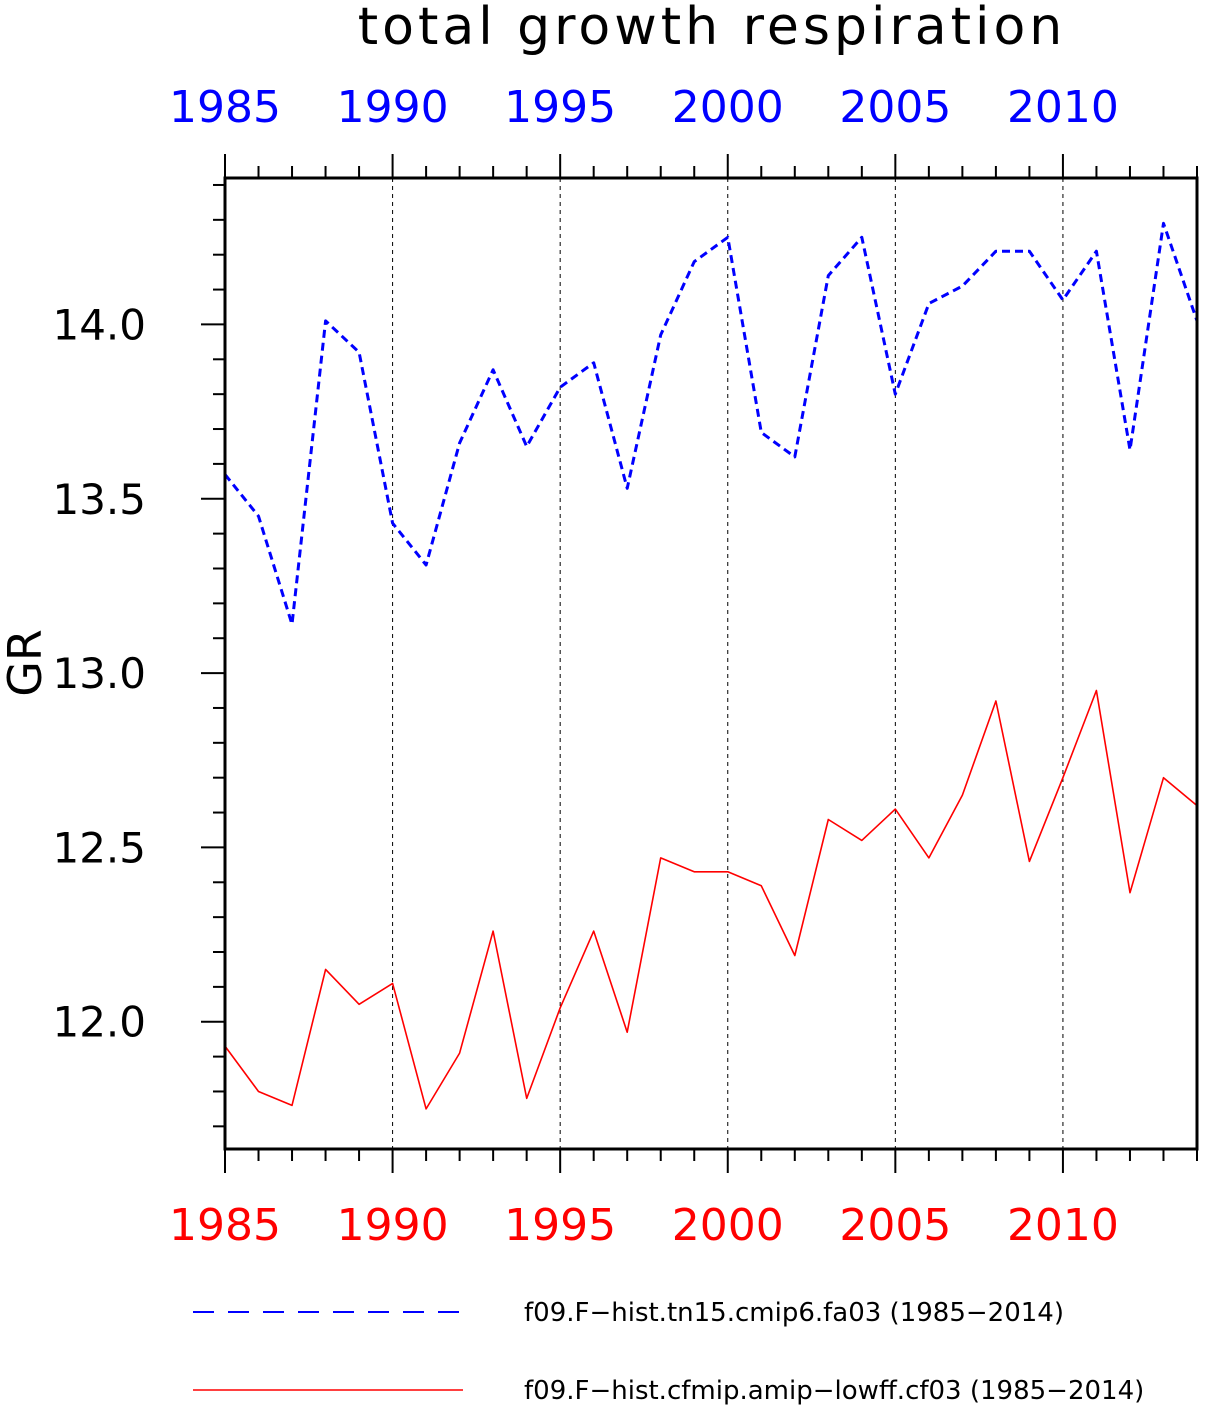 Image resolution: width=1219 pixels, height=1410 pixels. What do you see at coordinates (225, 107) in the screenshot?
I see `top-x-tick-label: 1985` at bounding box center [225, 107].